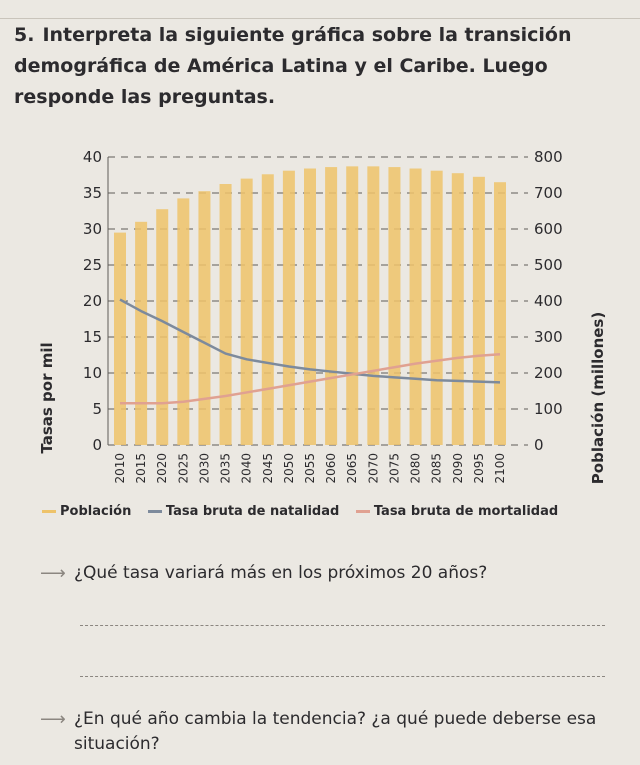  I want to click on right-tick-label: 600, so click(548, 229).